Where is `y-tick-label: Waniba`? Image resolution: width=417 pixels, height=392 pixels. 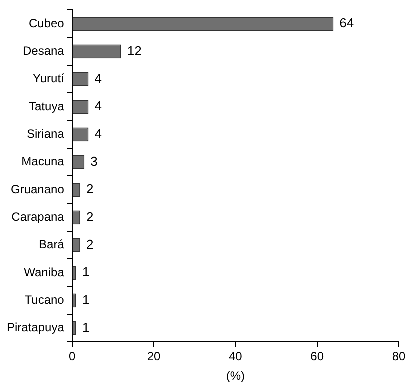
y-tick-label: Waniba is located at coordinates (44, 272).